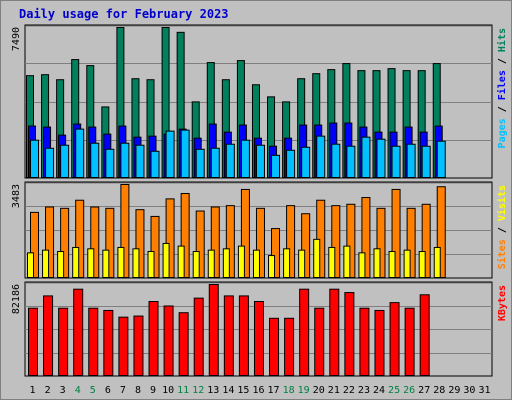 The image size is (512, 400). I want to click on x-tick-label: 9, so click(153, 390).